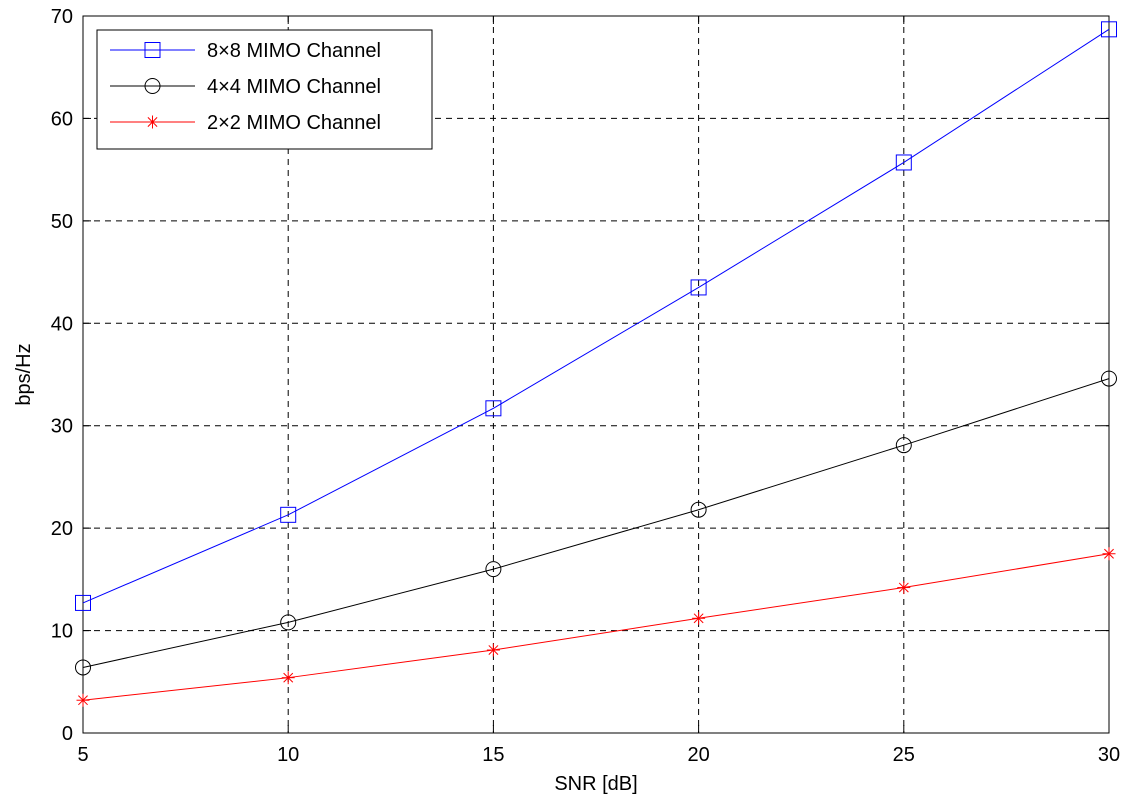 The width and height of the screenshot is (1134, 803). Describe the element at coordinates (493, 755) in the screenshot. I see `x-tick-label: 15` at that location.